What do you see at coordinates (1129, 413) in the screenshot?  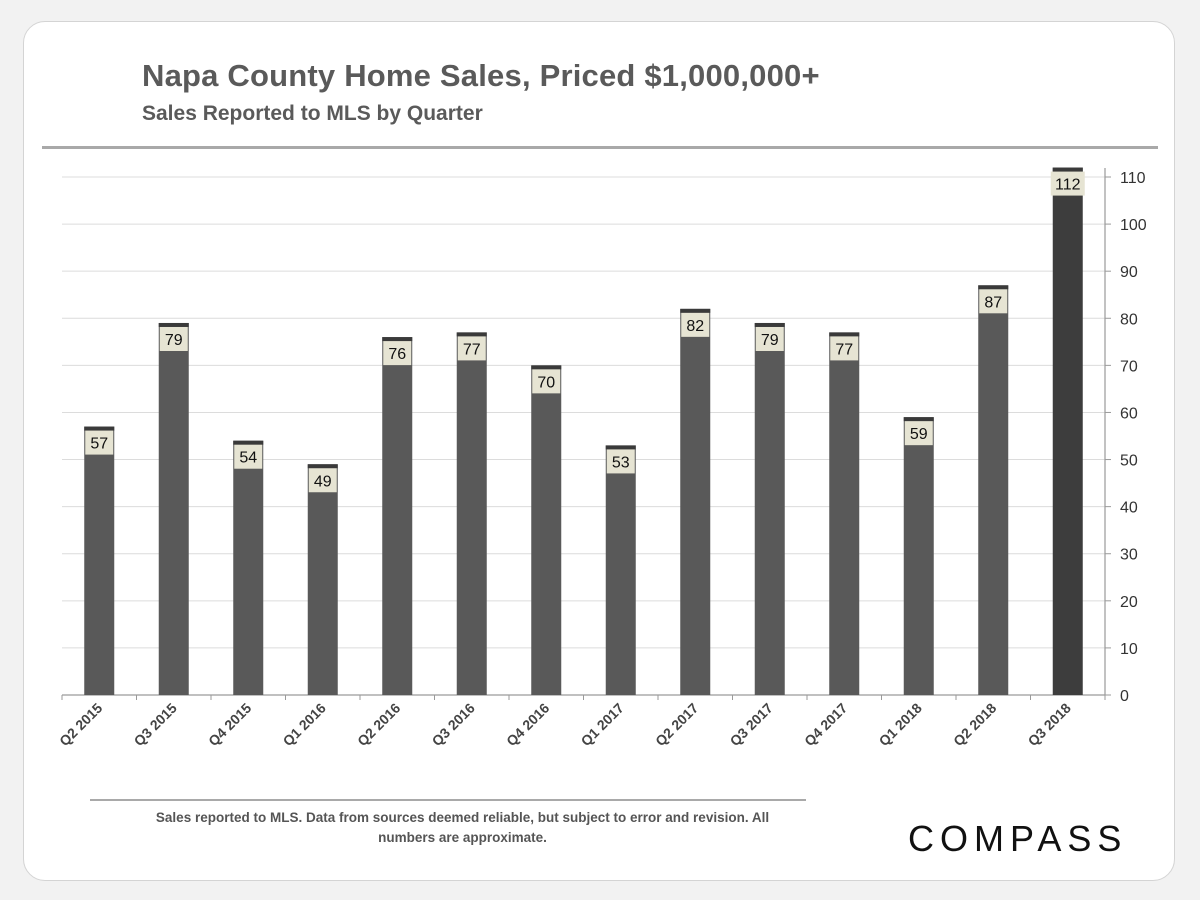 I see `y-tick-label: 60` at bounding box center [1129, 413].